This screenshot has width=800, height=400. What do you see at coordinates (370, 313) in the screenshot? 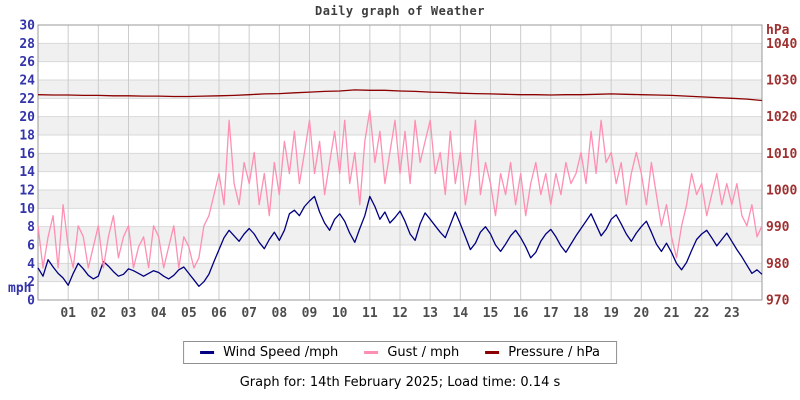
I see `x-axis-tick: 11` at bounding box center [370, 313].